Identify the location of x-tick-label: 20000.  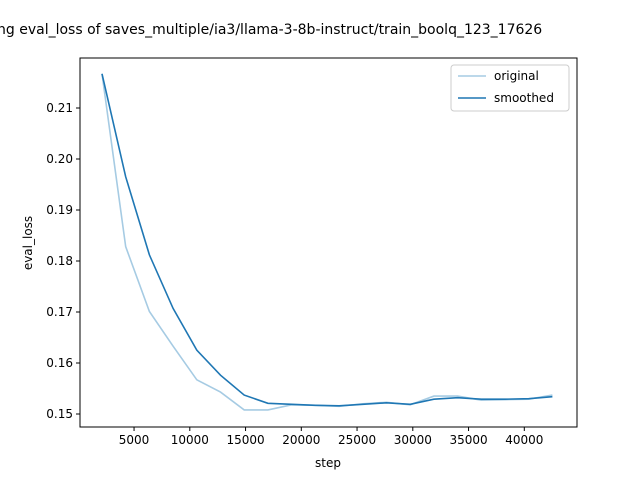
(301, 440).